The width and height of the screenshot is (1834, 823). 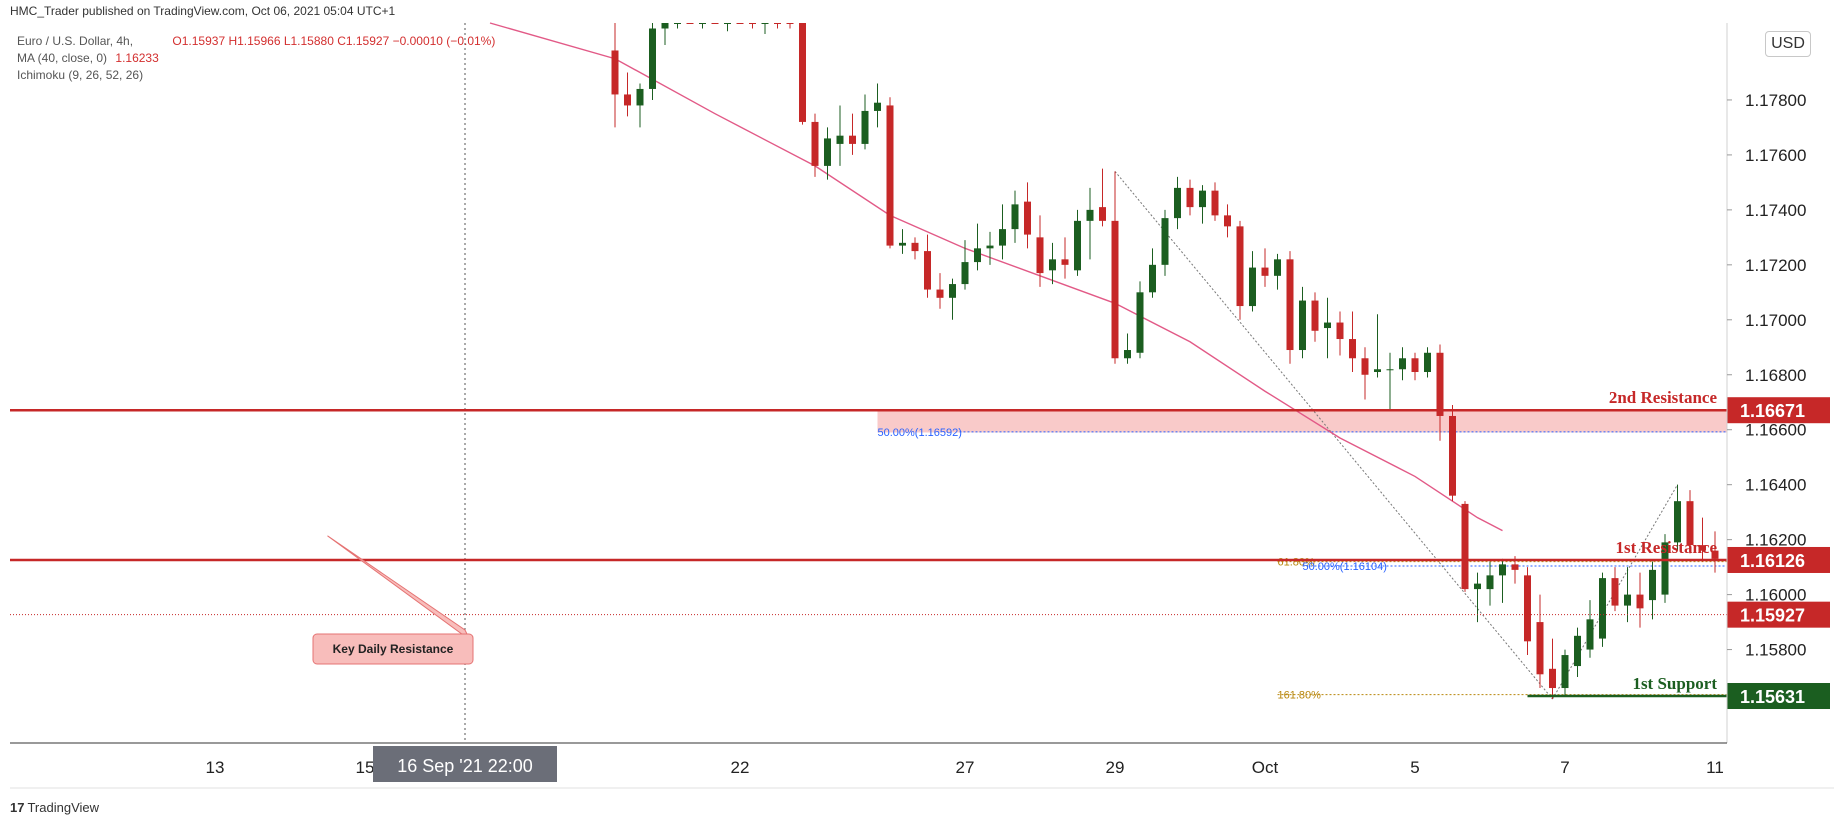 I want to click on resistance-zone, so click(x=1302, y=421).